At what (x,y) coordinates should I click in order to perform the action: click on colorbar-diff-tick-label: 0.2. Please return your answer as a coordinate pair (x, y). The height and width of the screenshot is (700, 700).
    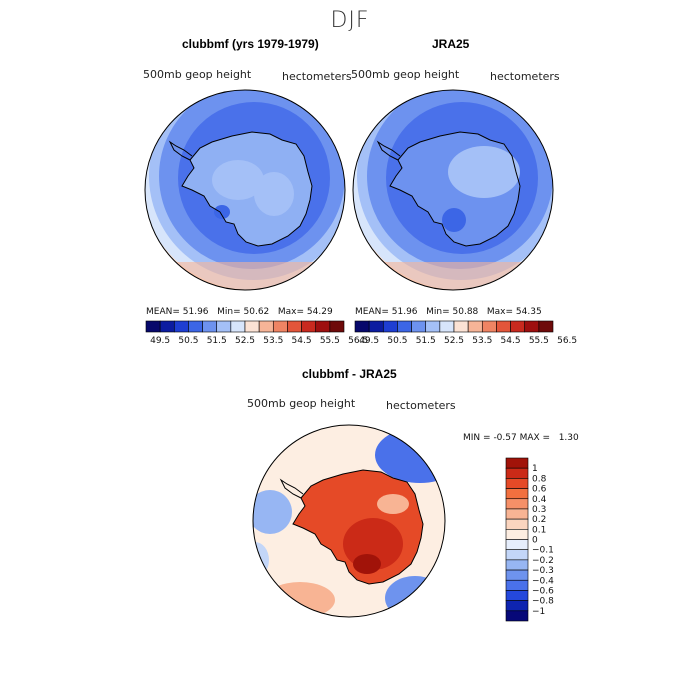
    Looking at the image, I should click on (539, 520).